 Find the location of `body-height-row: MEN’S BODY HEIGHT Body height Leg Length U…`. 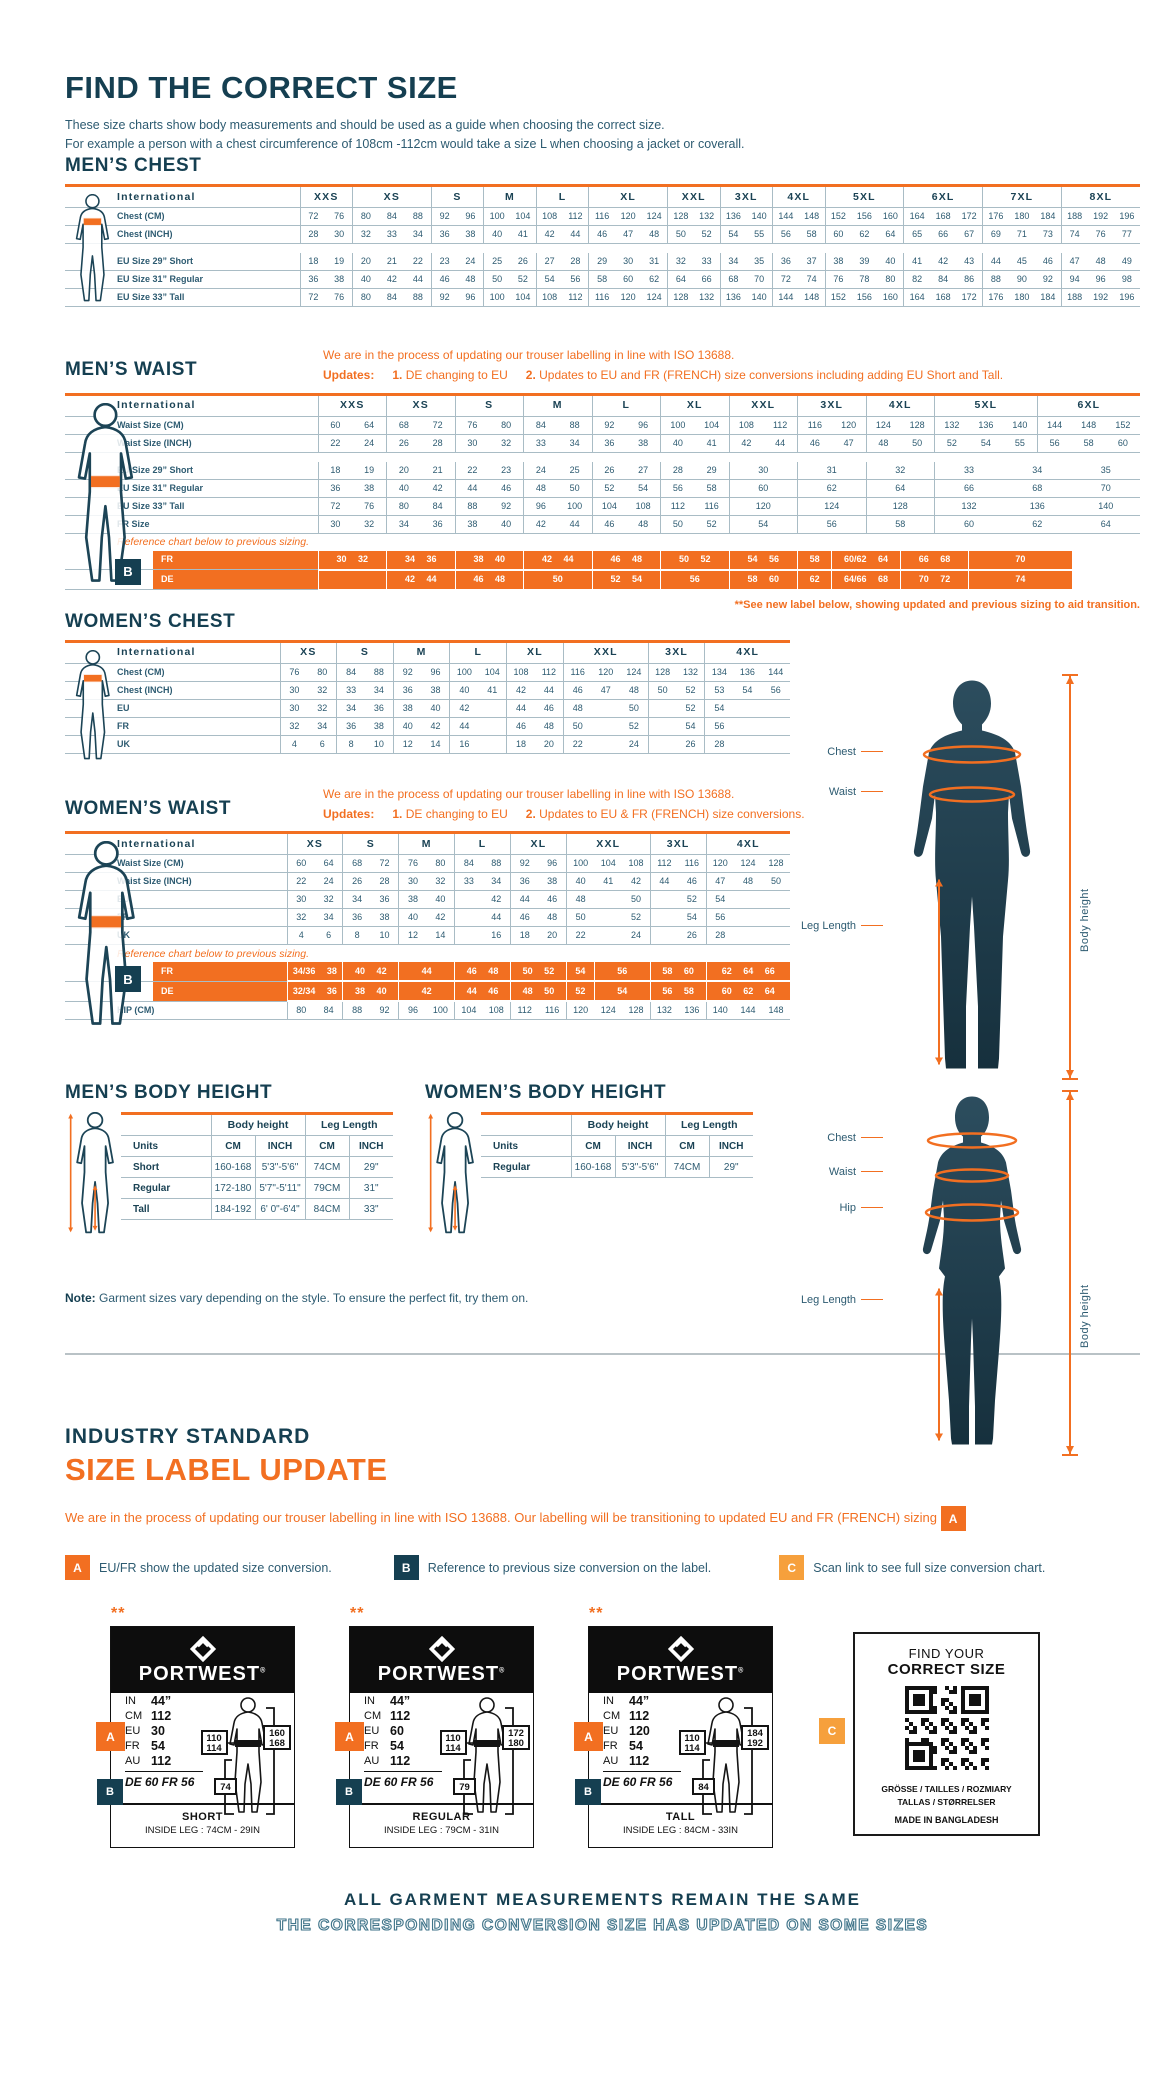

body-height-row: MEN’S BODY HEIGHT Body height Leg Length U… is located at coordinates (611, 1160).